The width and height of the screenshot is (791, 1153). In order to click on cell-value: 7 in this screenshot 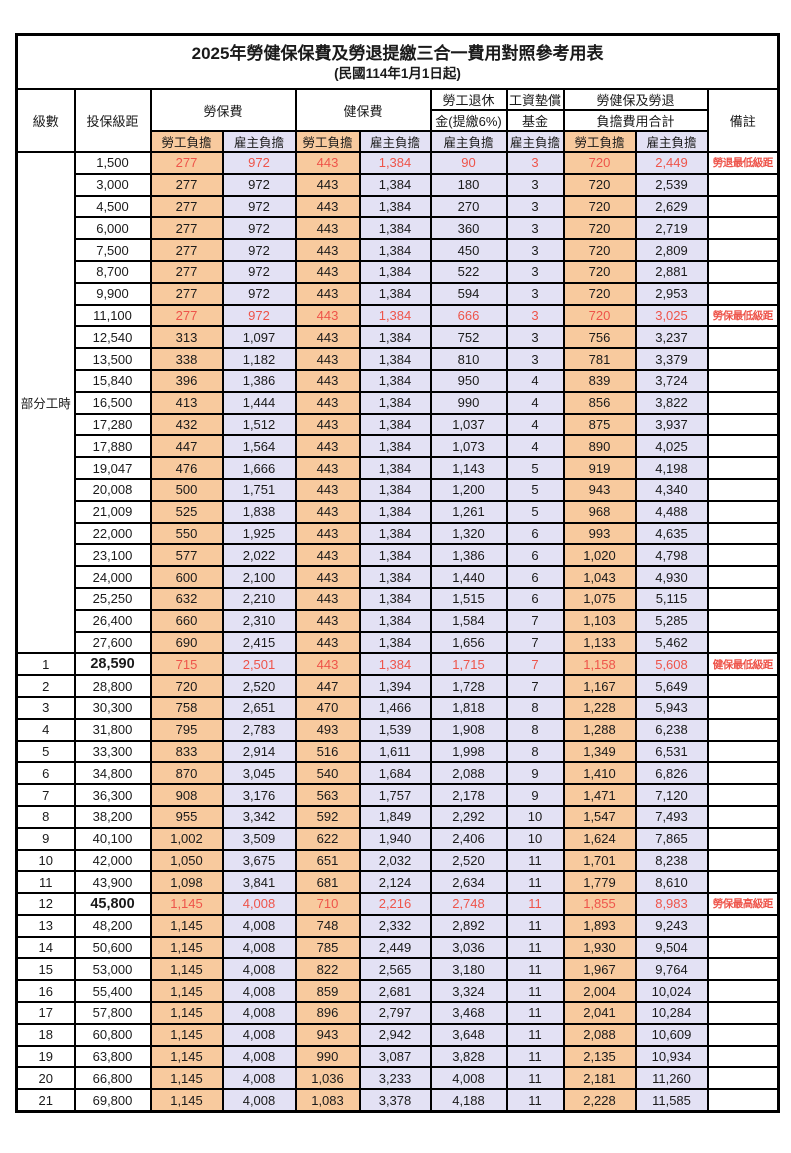, I will do `click(535, 642)`.